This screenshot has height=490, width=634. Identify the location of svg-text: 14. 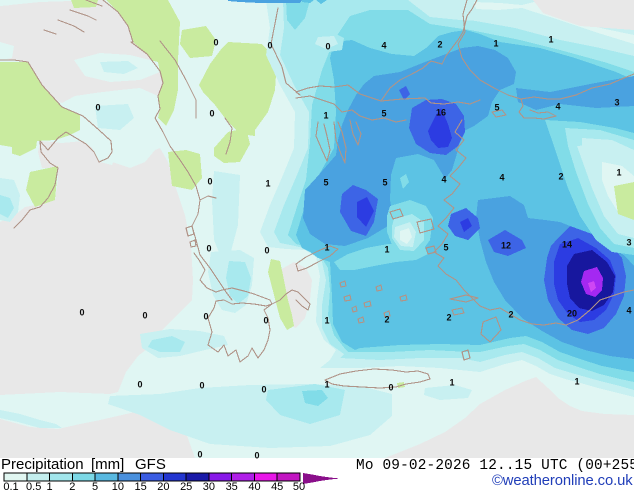
(567, 245).